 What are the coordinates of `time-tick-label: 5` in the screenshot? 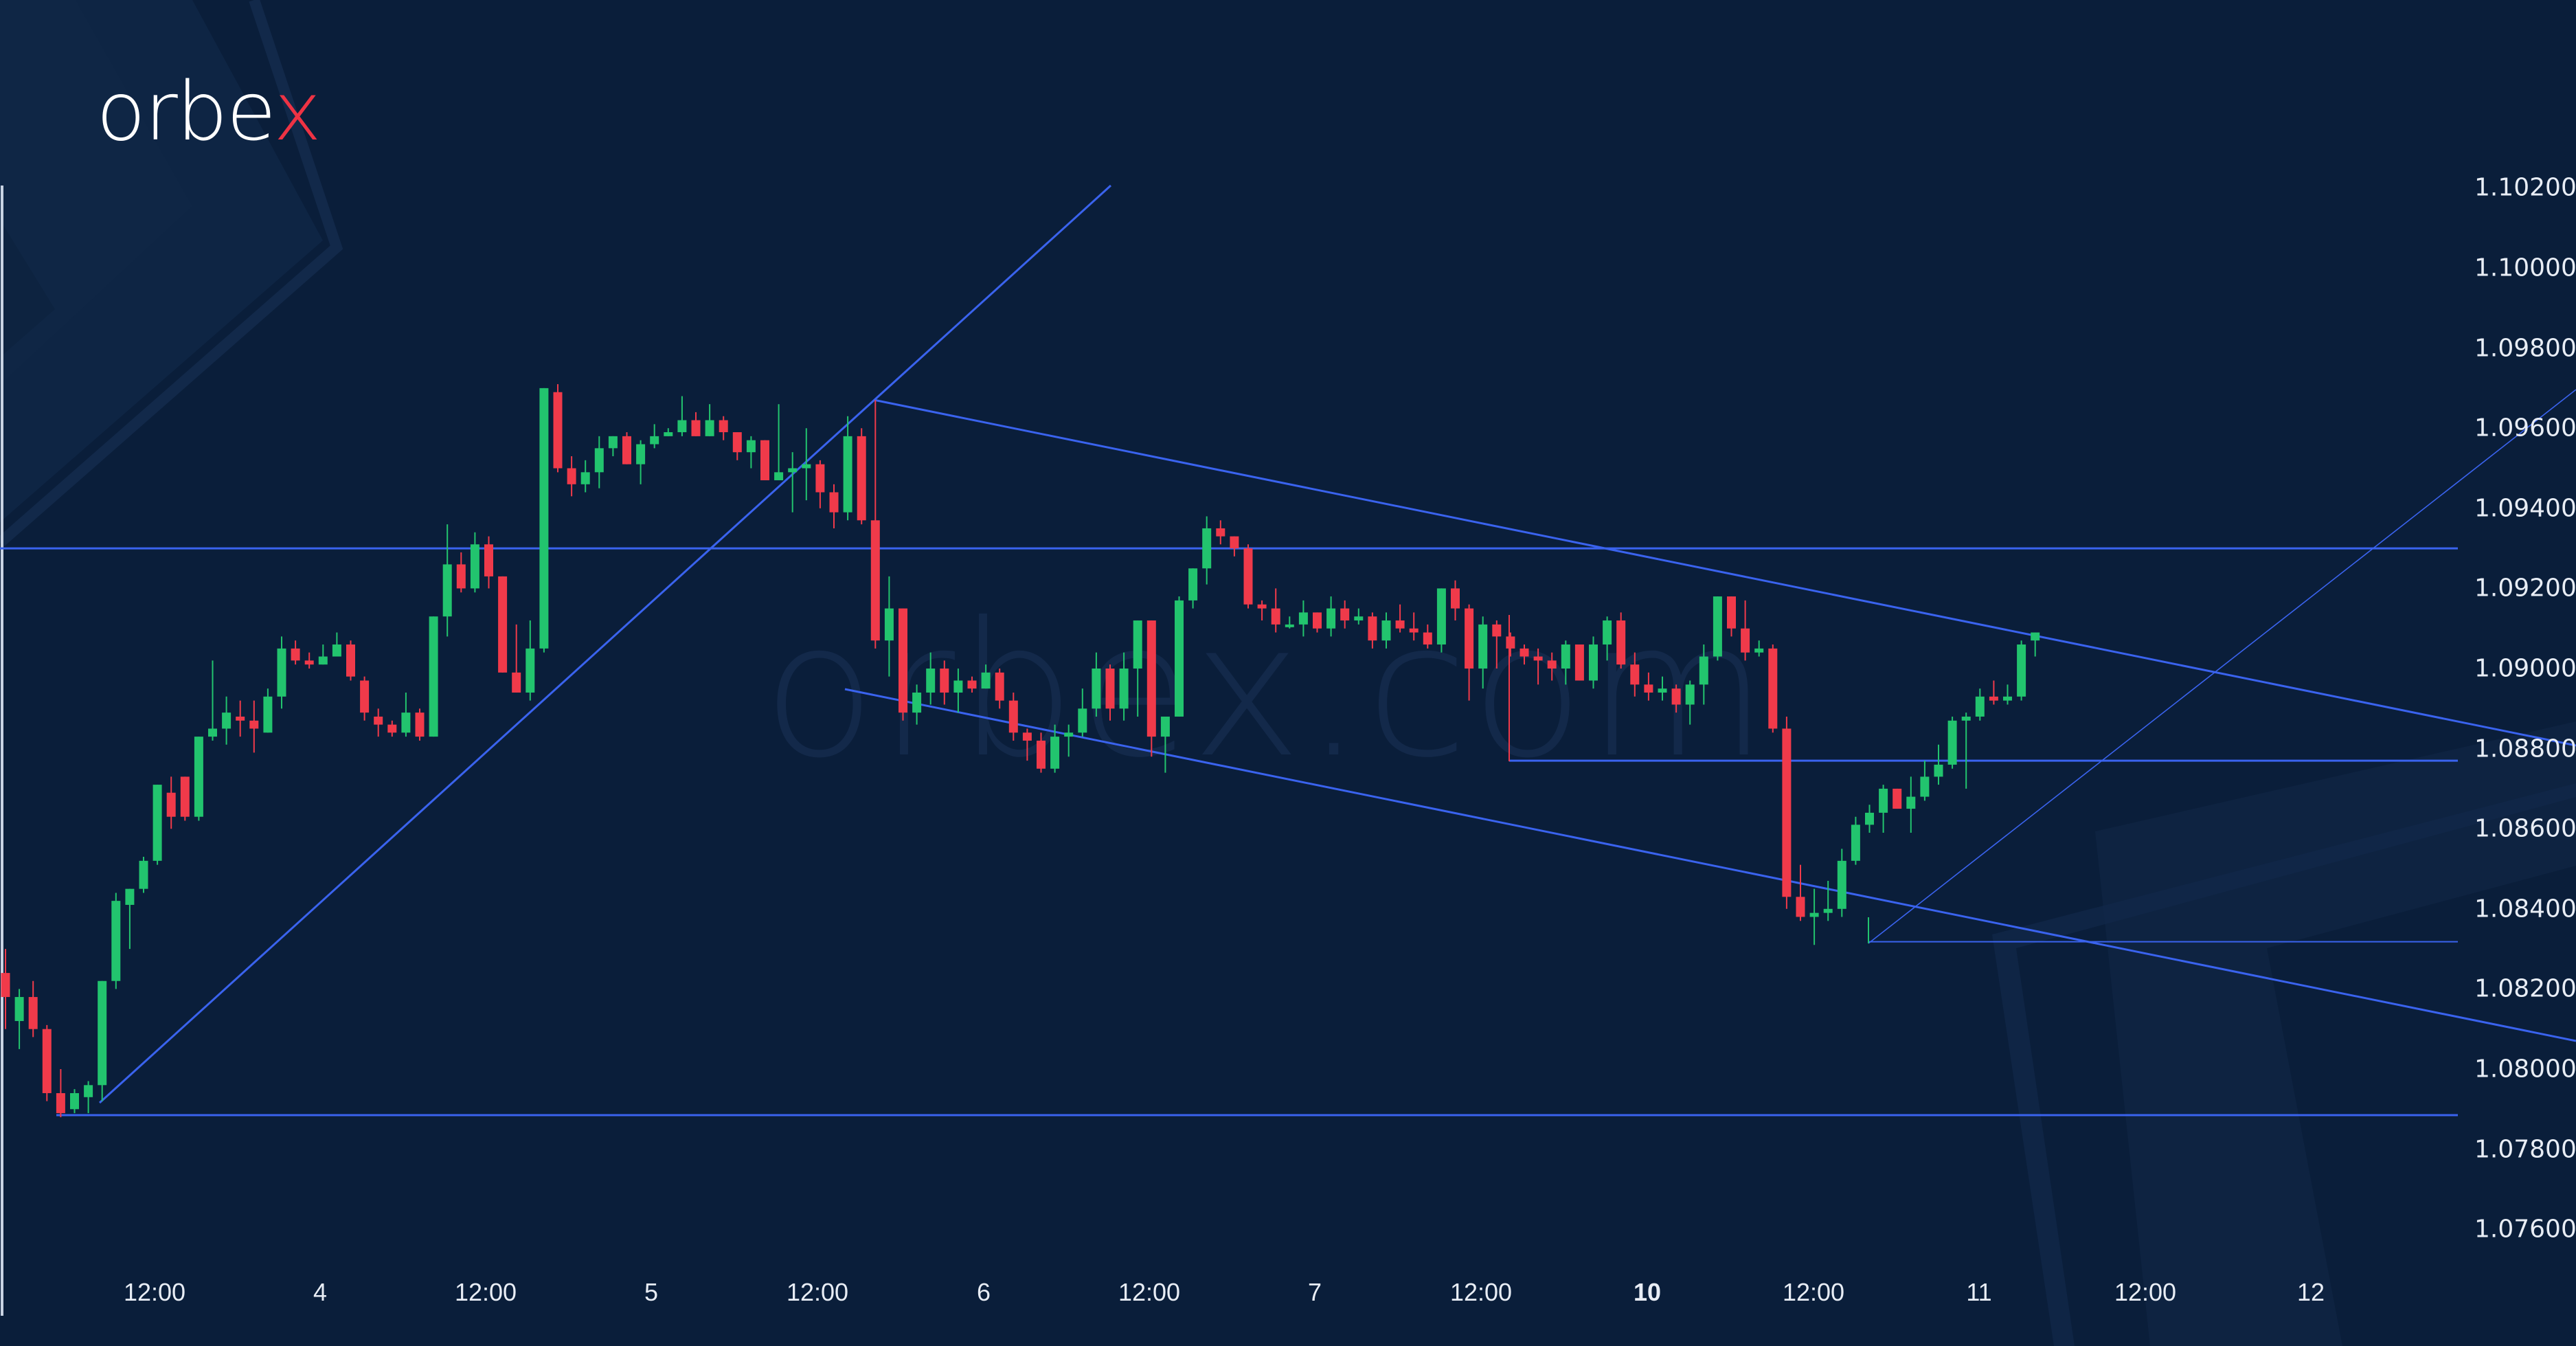 It's located at (651, 1292).